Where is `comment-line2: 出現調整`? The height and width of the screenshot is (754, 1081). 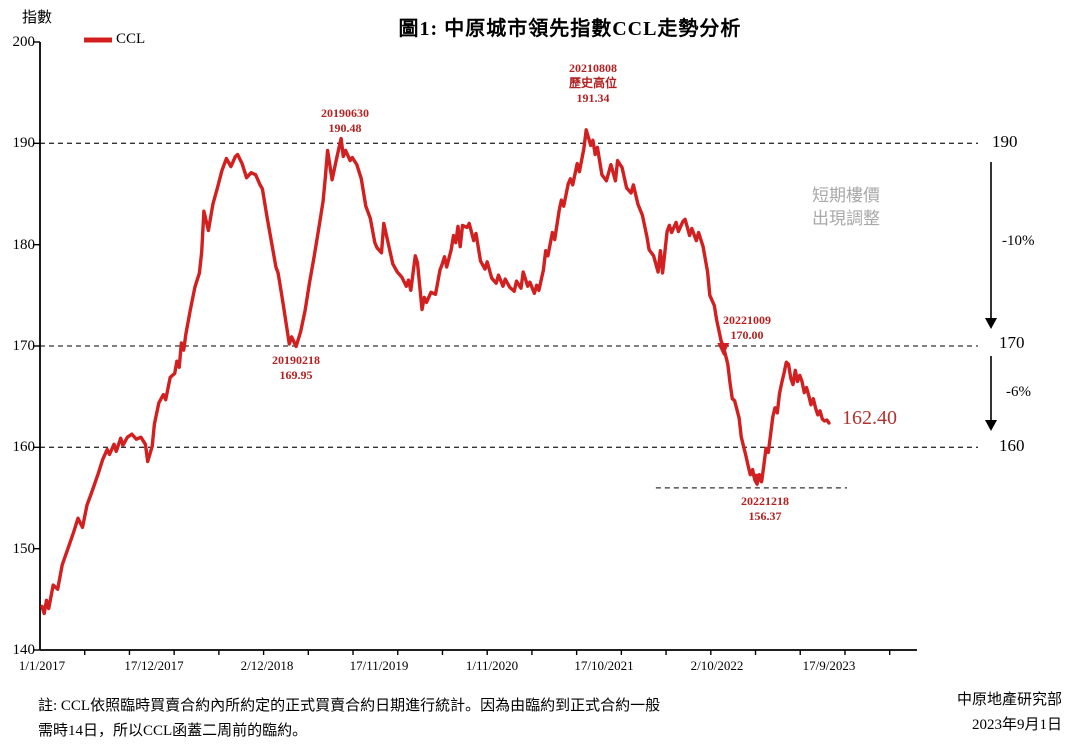
comment-line2: 出現調整 is located at coordinates (846, 218).